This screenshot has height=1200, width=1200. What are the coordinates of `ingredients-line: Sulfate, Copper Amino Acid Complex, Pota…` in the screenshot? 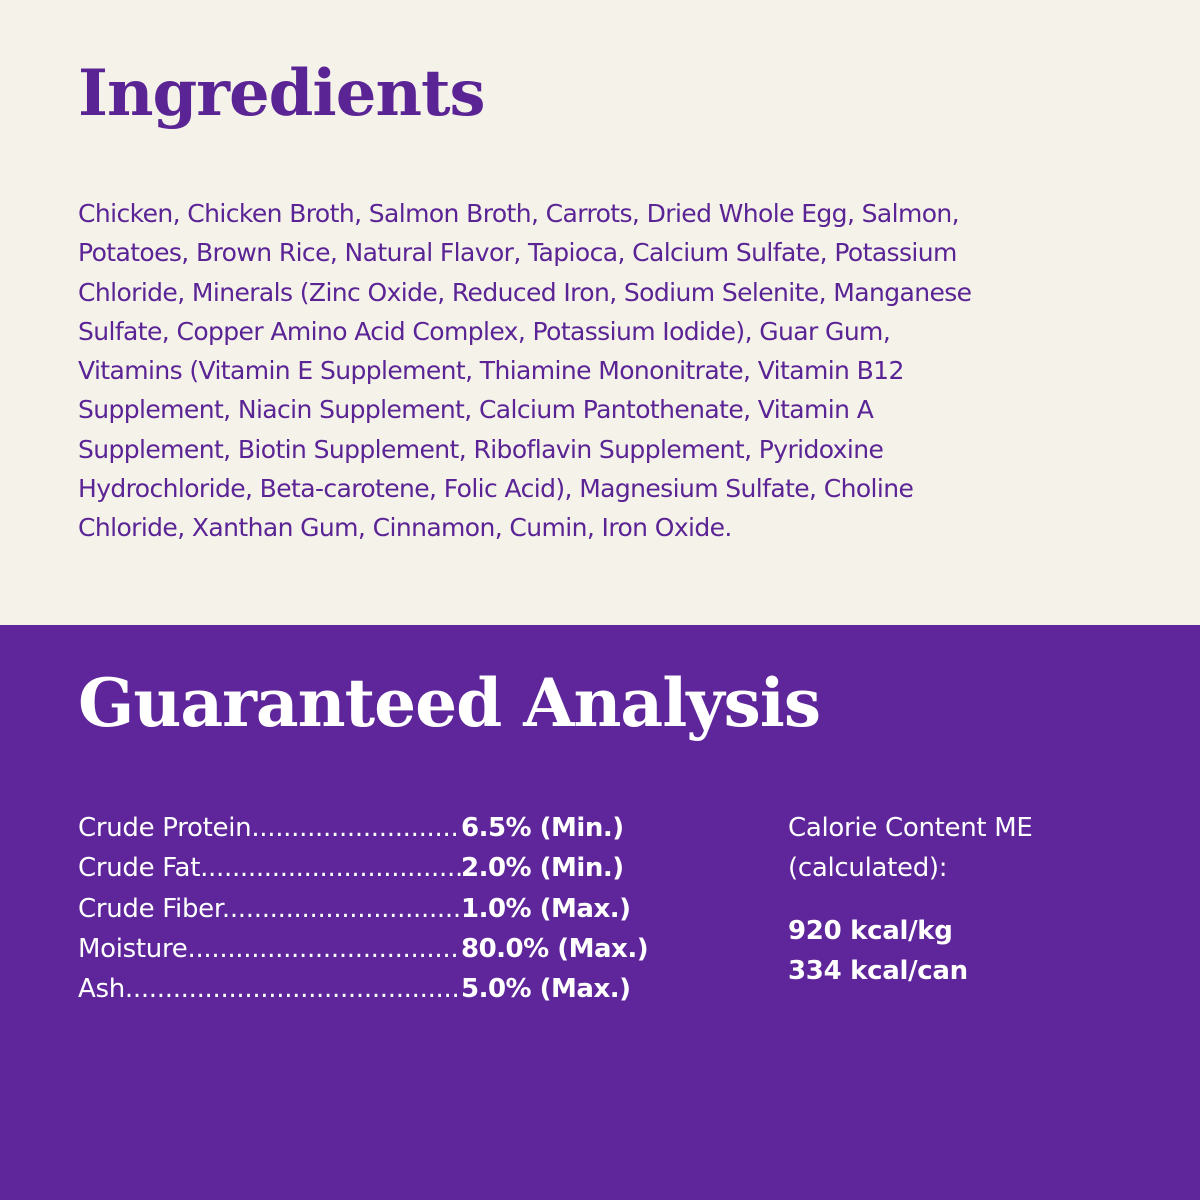 It's located at (484, 331).